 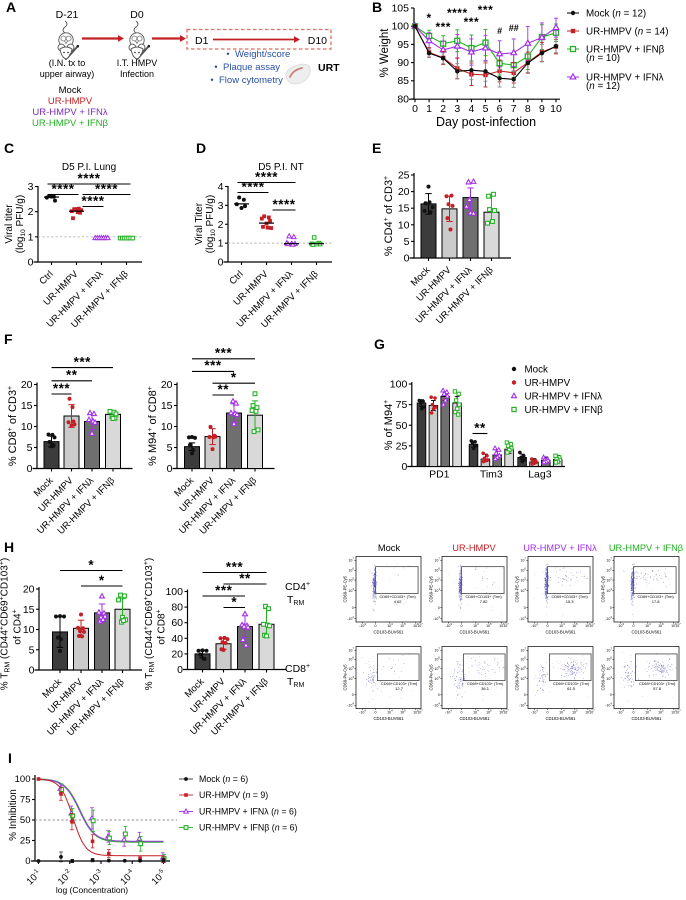 What do you see at coordinates (8, 339) in the screenshot?
I see `svg-text: F` at bounding box center [8, 339].